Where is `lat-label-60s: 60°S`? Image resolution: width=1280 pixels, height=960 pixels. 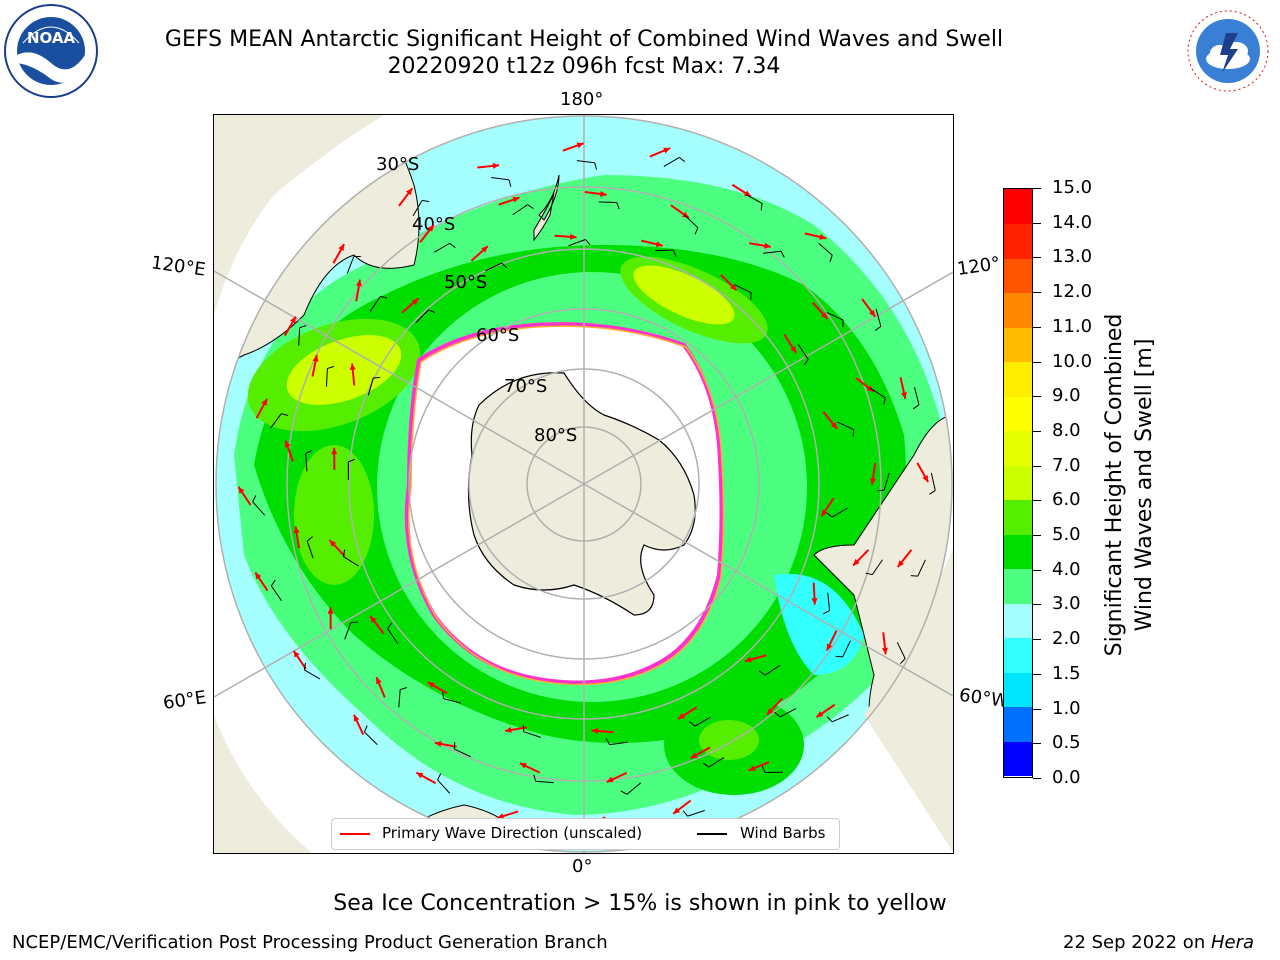
lat-label-60s: 60°S is located at coordinates (497, 335).